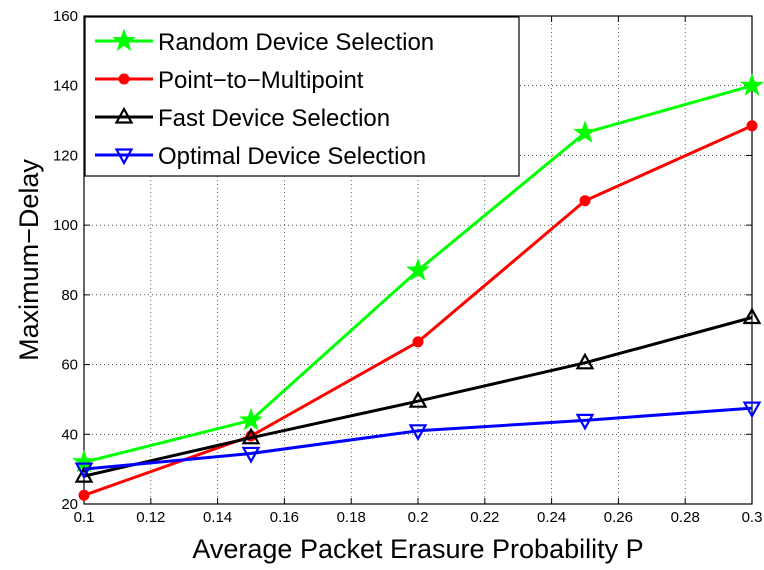  I want to click on y-tick-label: 60, so click(69, 365).